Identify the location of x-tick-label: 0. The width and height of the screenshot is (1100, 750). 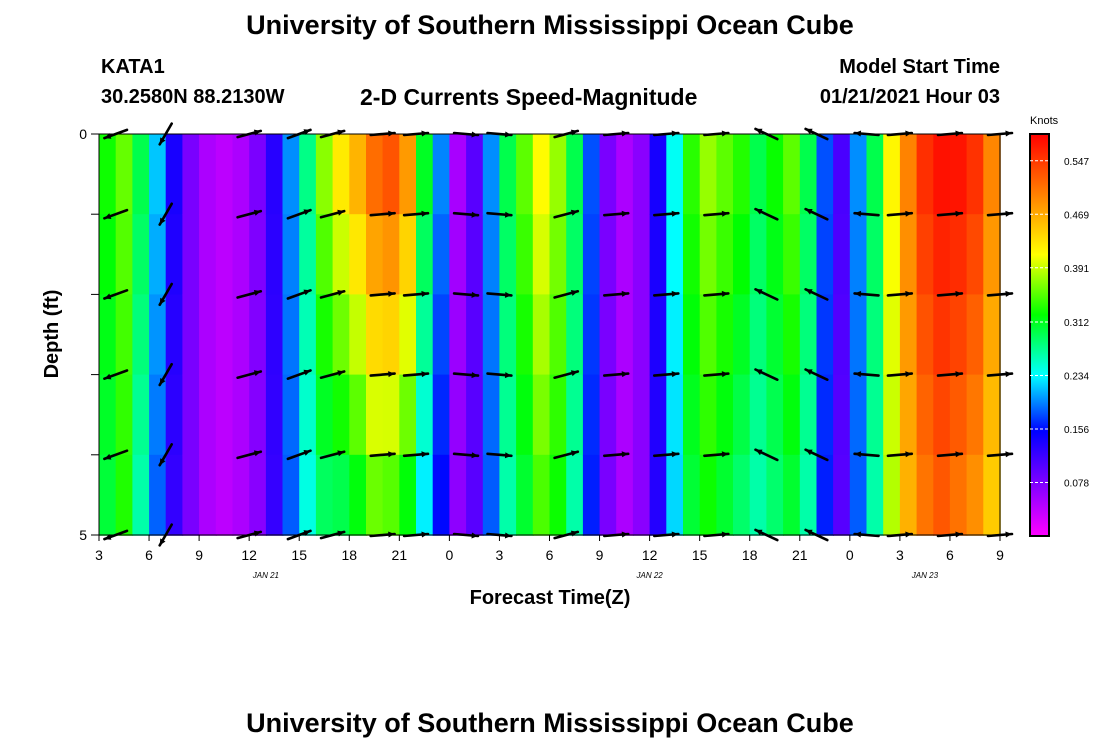
(850, 555).